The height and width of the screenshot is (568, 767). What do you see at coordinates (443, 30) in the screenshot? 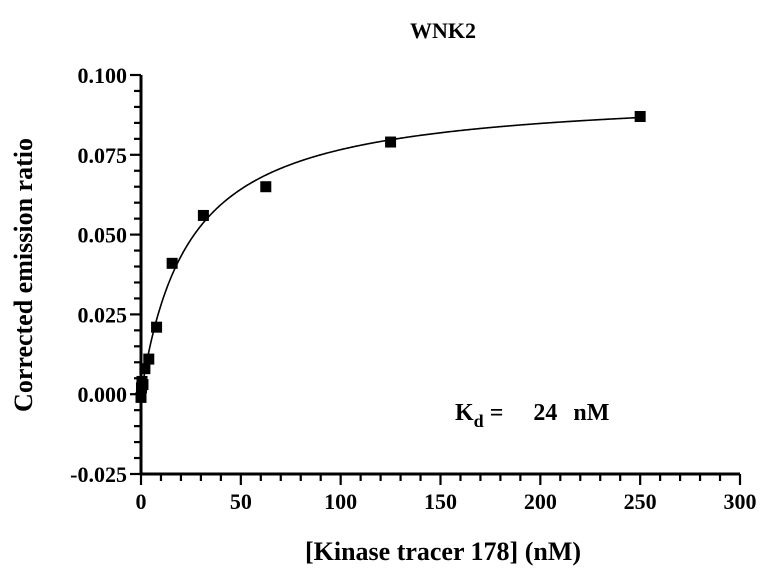
I see `chart-title: WNK2` at bounding box center [443, 30].